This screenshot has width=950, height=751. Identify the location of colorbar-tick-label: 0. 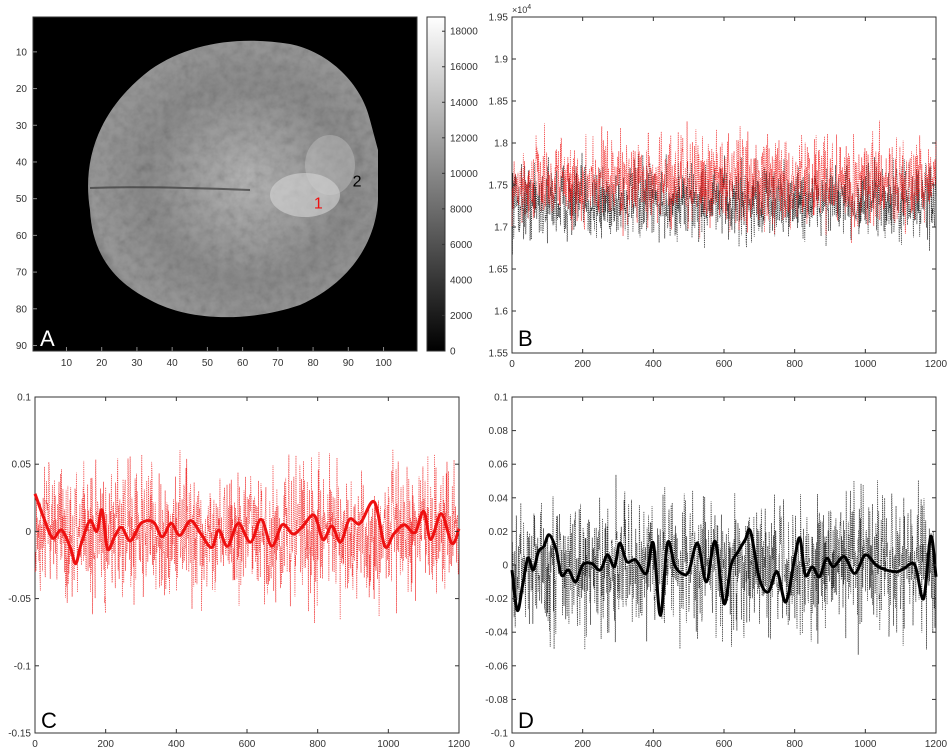
(453, 352).